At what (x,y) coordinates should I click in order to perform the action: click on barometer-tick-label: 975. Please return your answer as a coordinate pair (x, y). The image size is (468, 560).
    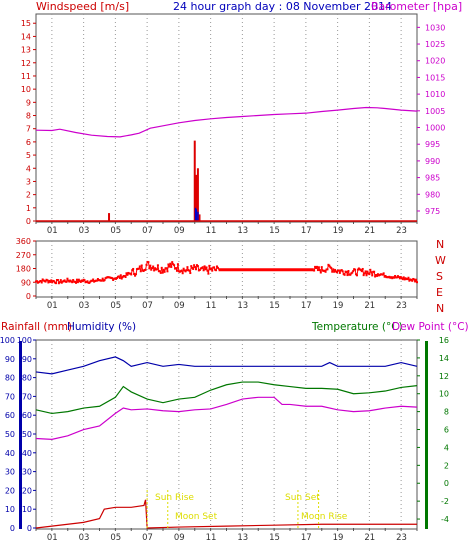
    Looking at the image, I should click on (432, 211).